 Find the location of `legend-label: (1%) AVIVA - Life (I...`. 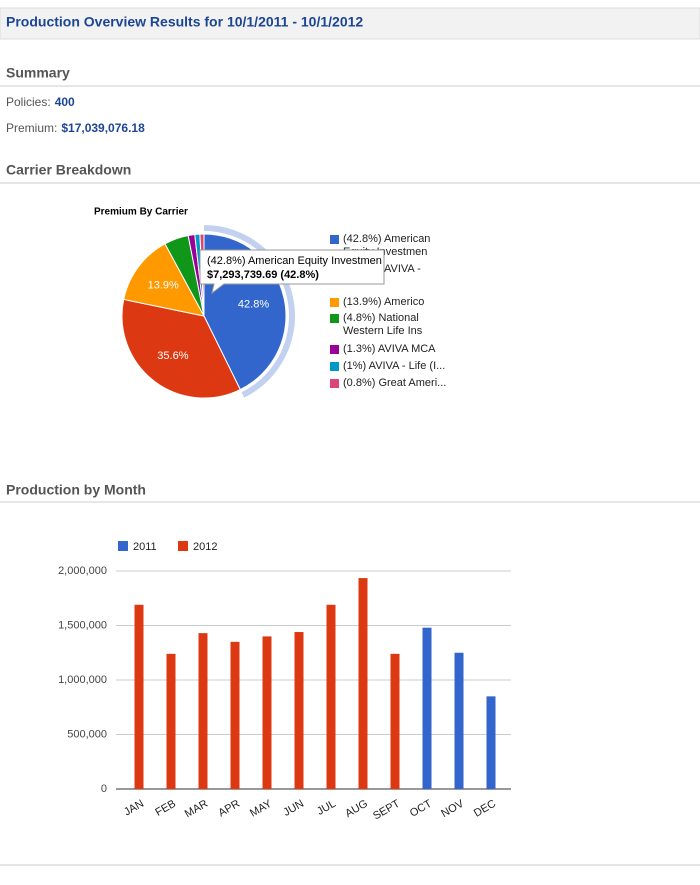

legend-label: (1%) AVIVA - Life (I... is located at coordinates (394, 366).